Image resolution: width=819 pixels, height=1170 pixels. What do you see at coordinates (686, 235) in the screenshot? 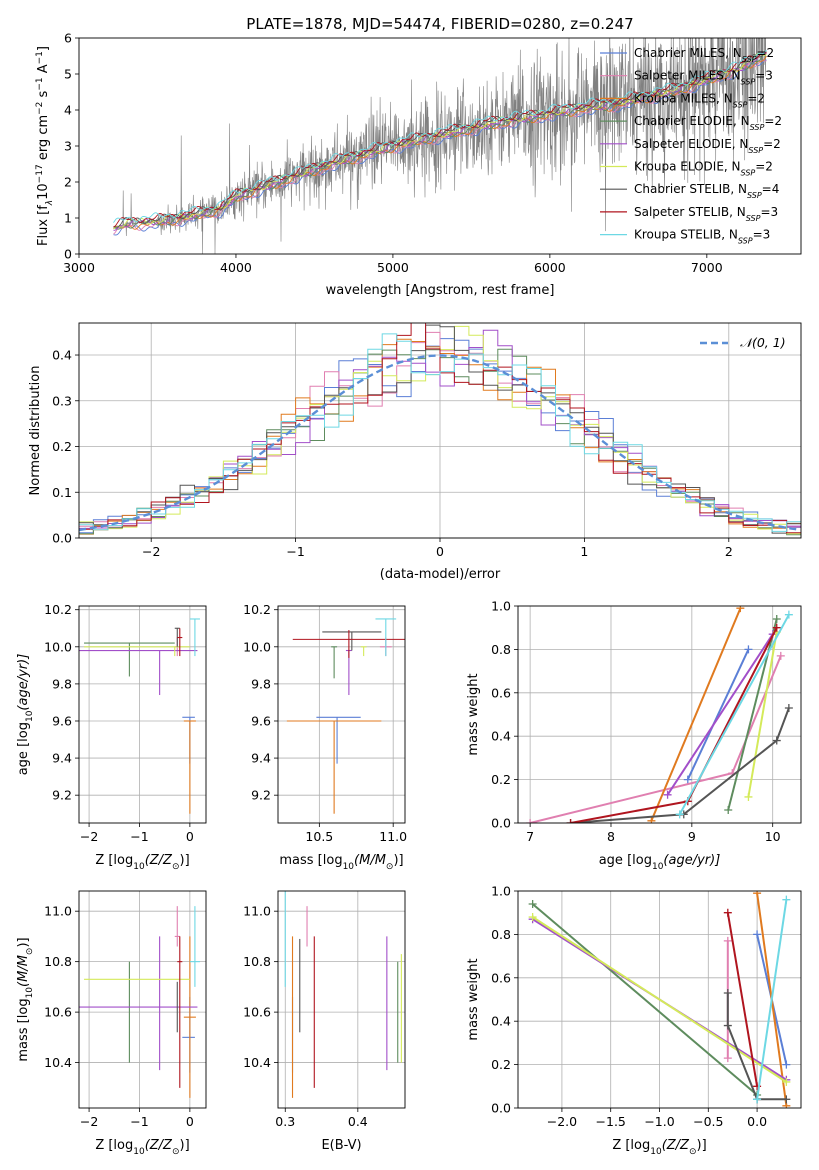
I see `legend-text: Kroupa STELIB, N` at bounding box center [686, 235].